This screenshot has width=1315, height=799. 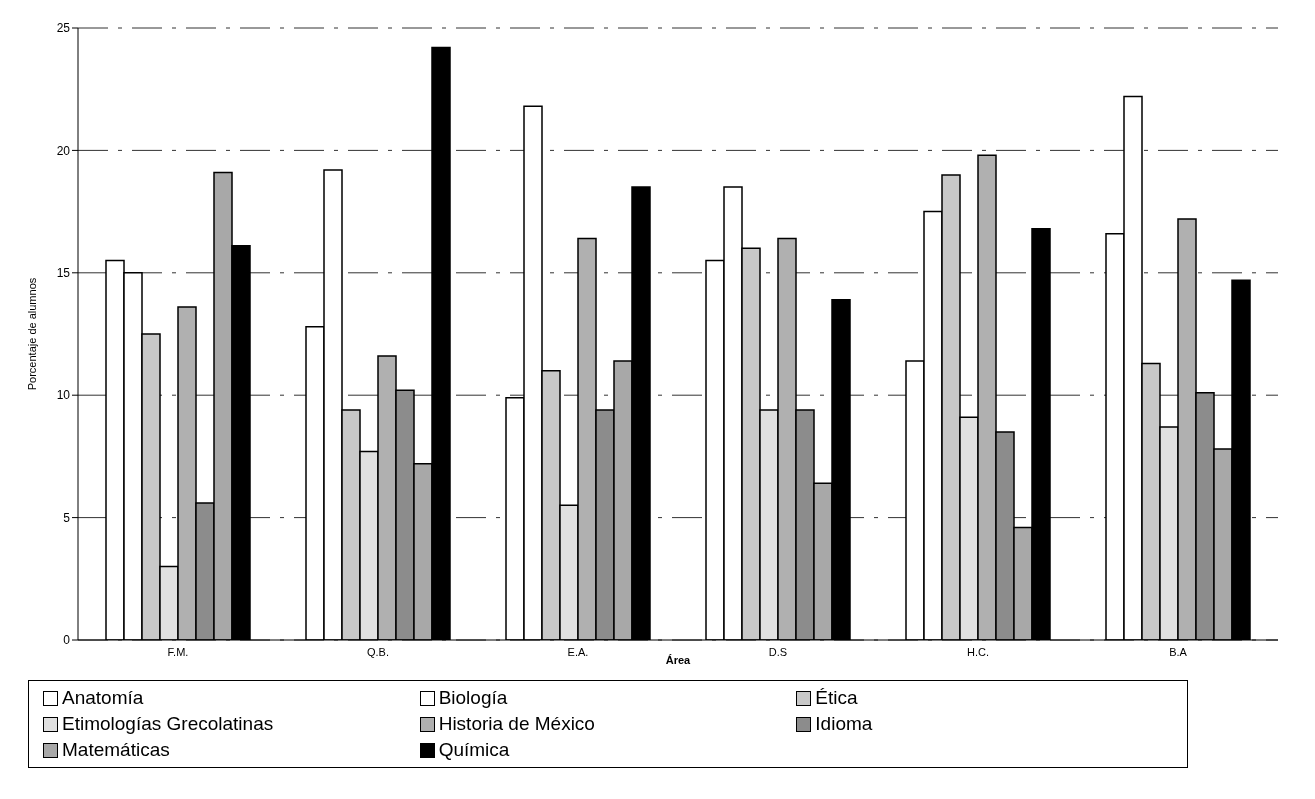 I want to click on x-tick-label: F.M., so click(x=178, y=651).